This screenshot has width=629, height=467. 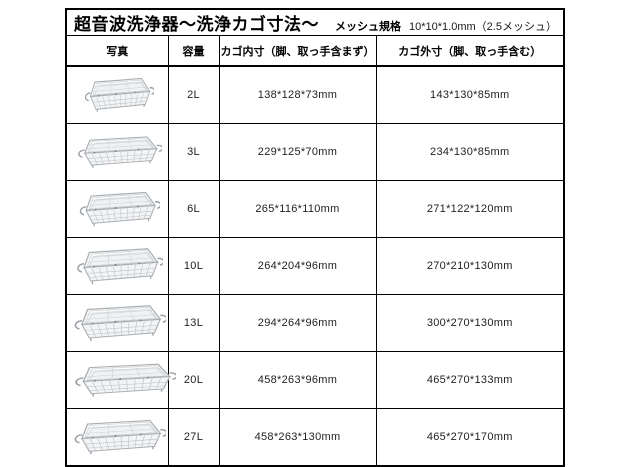 I want to click on wire-mesh-basket-13l-photo, so click(x=117, y=323).